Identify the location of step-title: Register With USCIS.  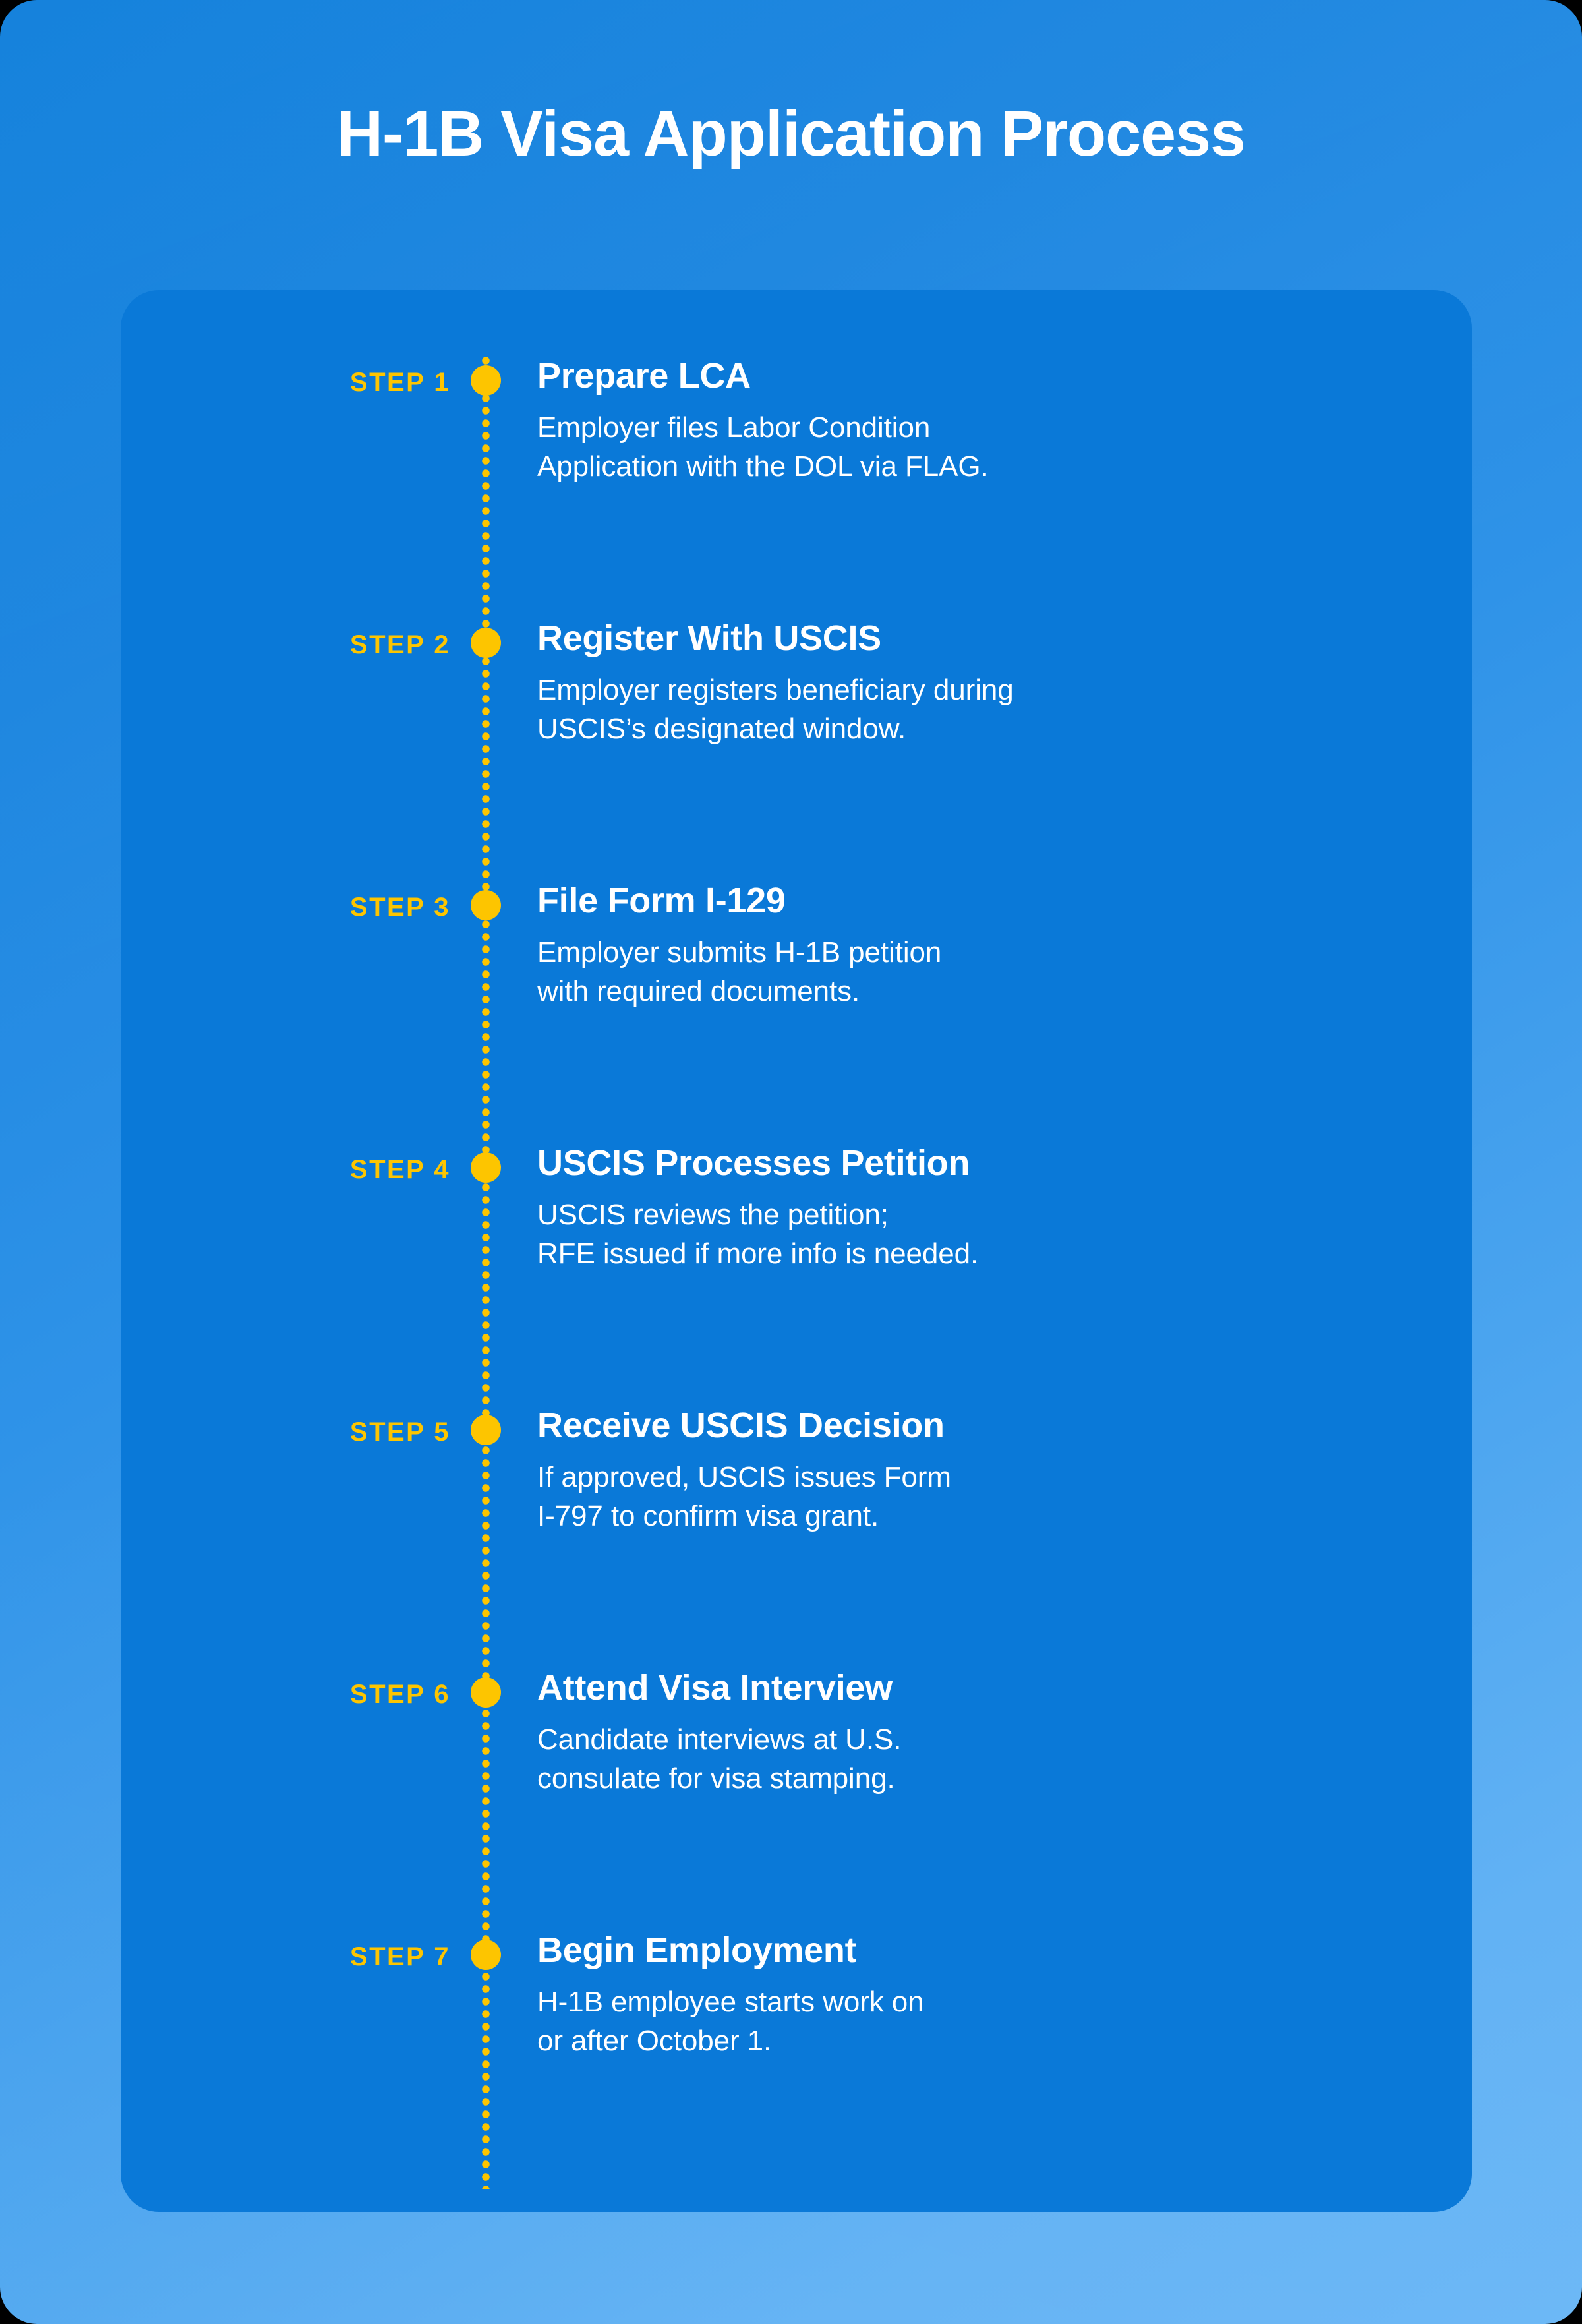
(709, 638).